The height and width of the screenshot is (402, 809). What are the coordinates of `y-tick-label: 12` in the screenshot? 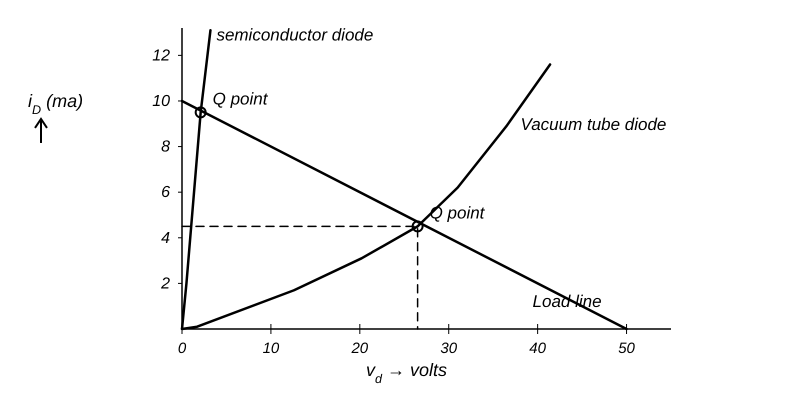 It's located at (161, 55).